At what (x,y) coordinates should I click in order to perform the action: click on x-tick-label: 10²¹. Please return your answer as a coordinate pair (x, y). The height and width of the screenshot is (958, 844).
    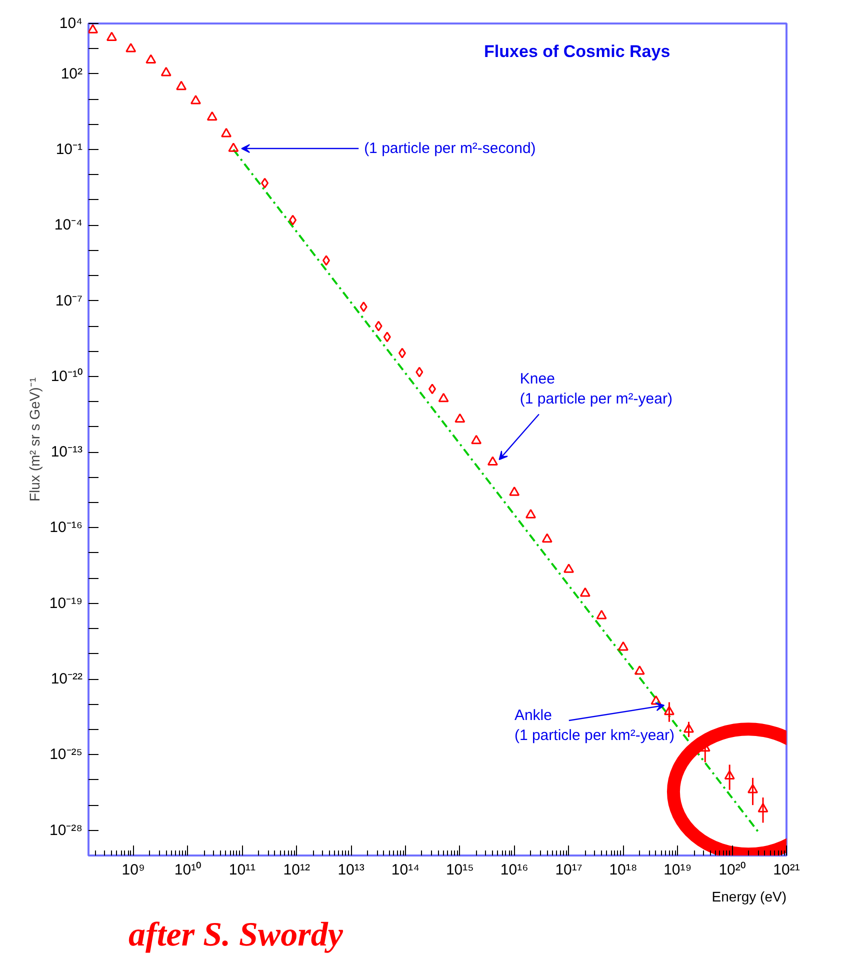
    Looking at the image, I should click on (786, 870).